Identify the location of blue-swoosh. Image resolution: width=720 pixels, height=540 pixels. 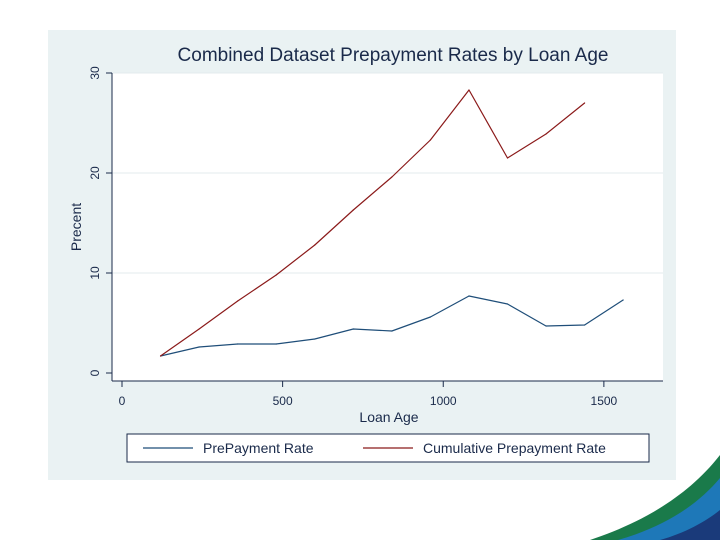
(669, 509).